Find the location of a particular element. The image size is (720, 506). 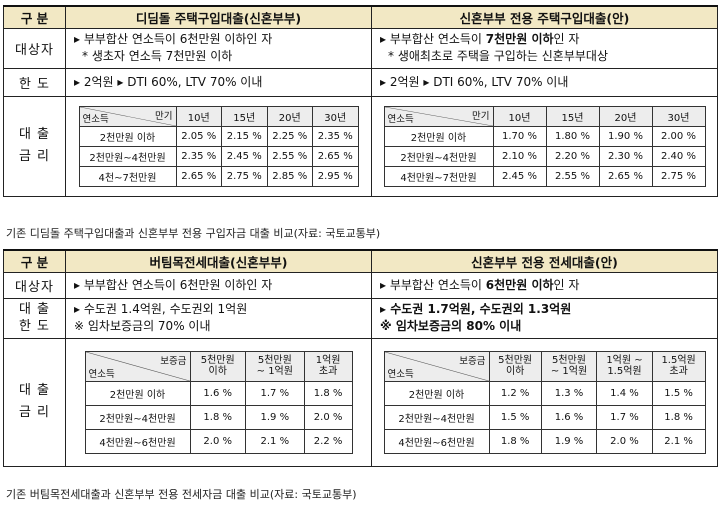

rate-value: 1.4 % is located at coordinates (624, 393).